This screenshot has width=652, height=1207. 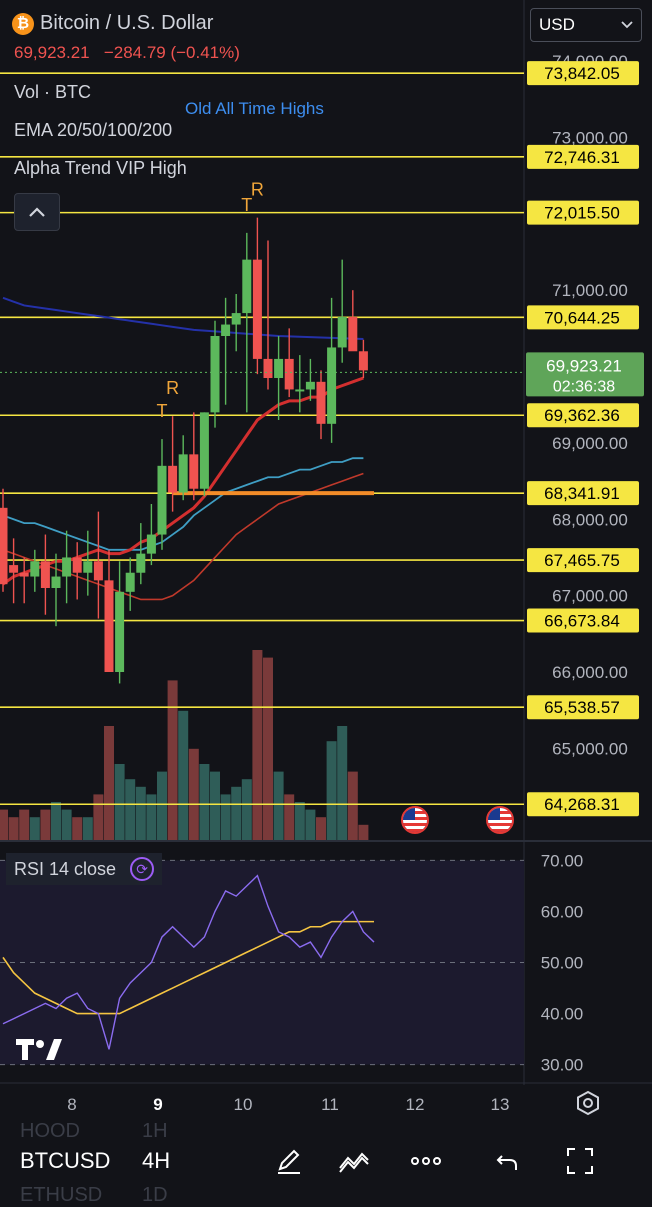 What do you see at coordinates (37, 212) in the screenshot?
I see `collapse-legend-button` at bounding box center [37, 212].